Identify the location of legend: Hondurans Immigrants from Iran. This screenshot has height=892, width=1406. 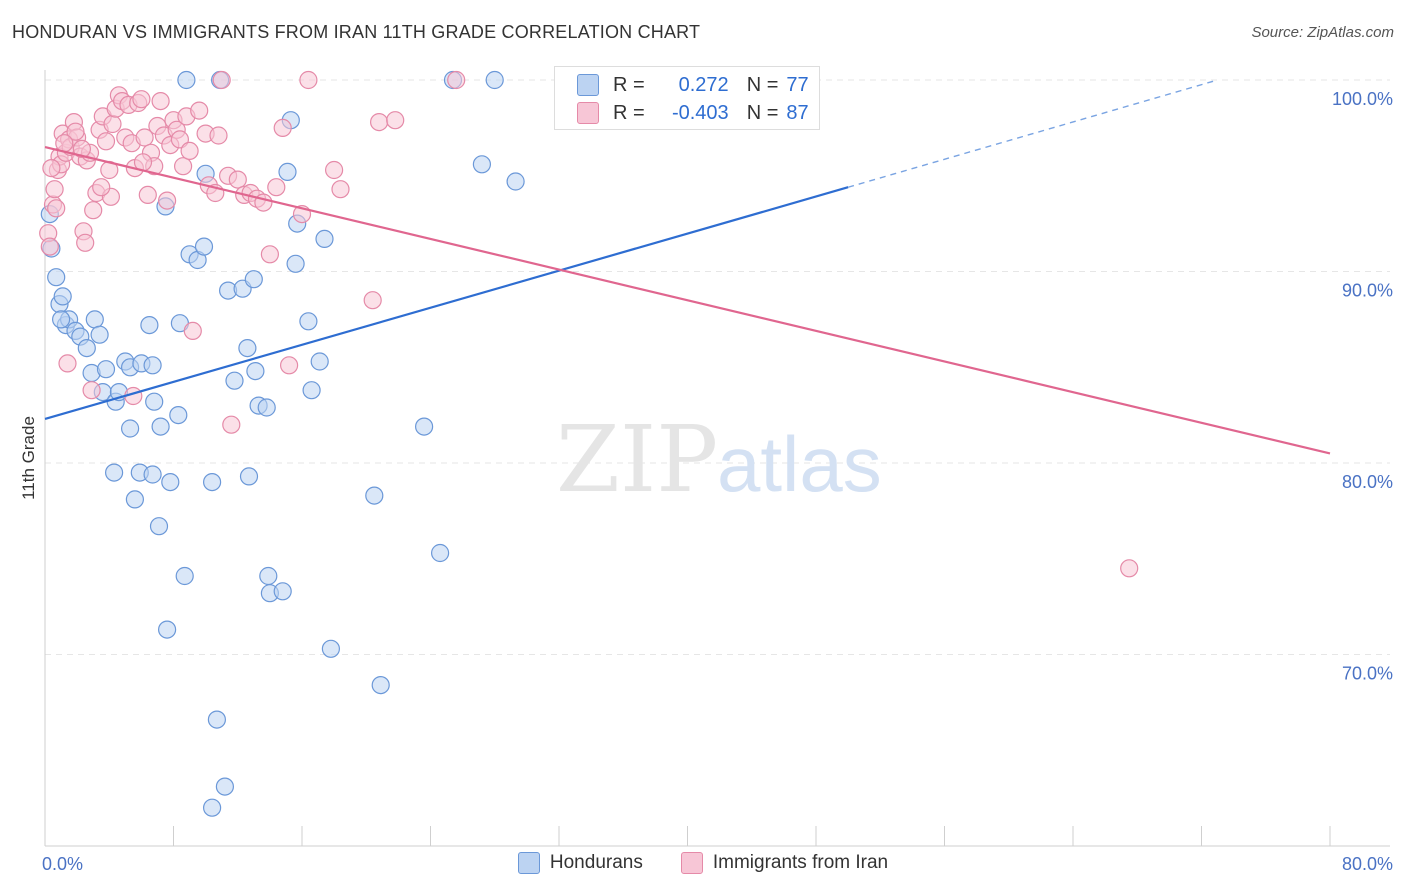
(703, 863).